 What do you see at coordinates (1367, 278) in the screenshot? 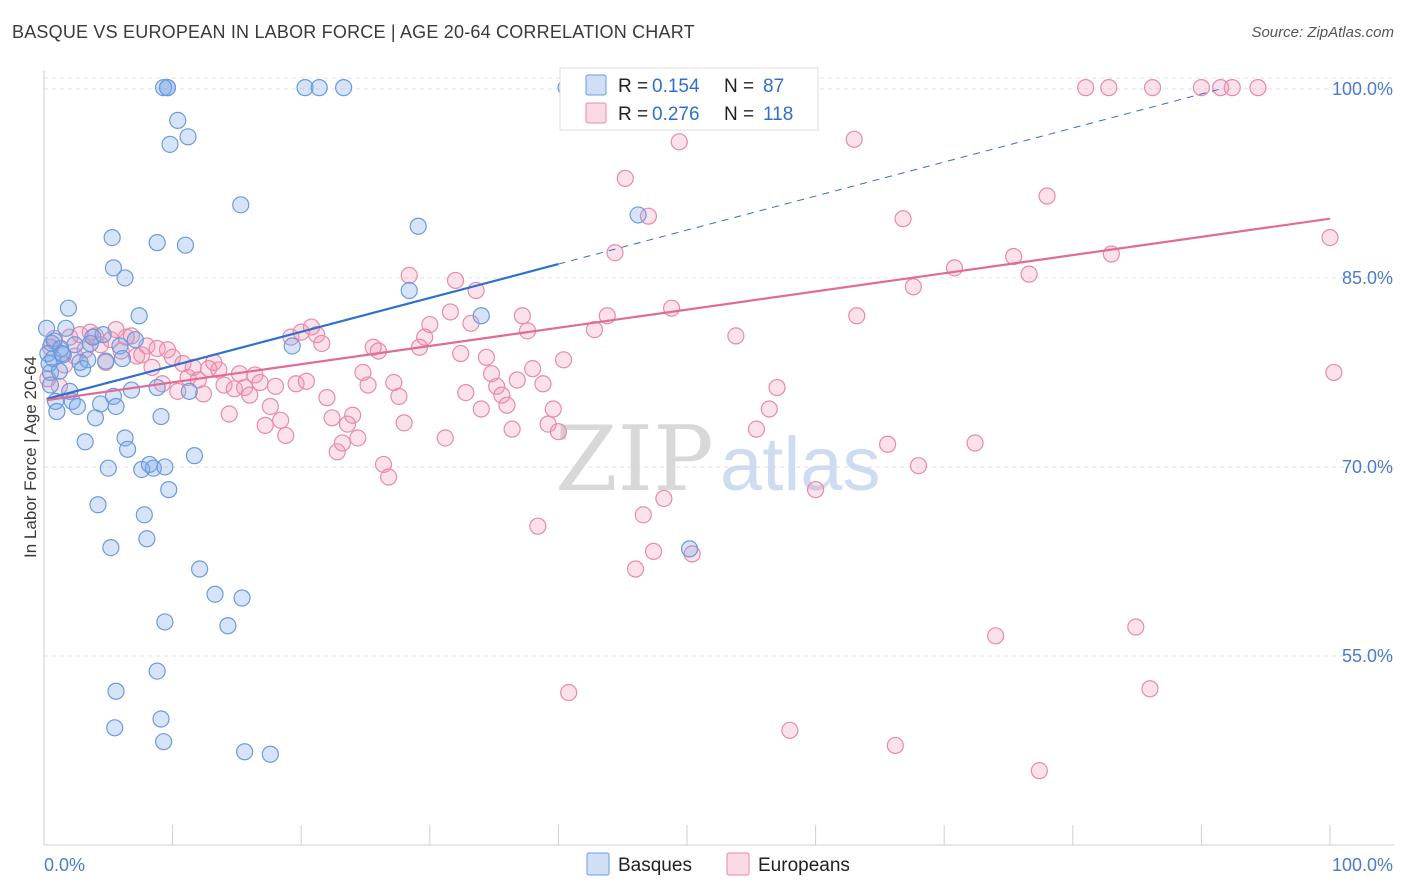
I see `y-tick-label: 85.0%` at bounding box center [1367, 278].